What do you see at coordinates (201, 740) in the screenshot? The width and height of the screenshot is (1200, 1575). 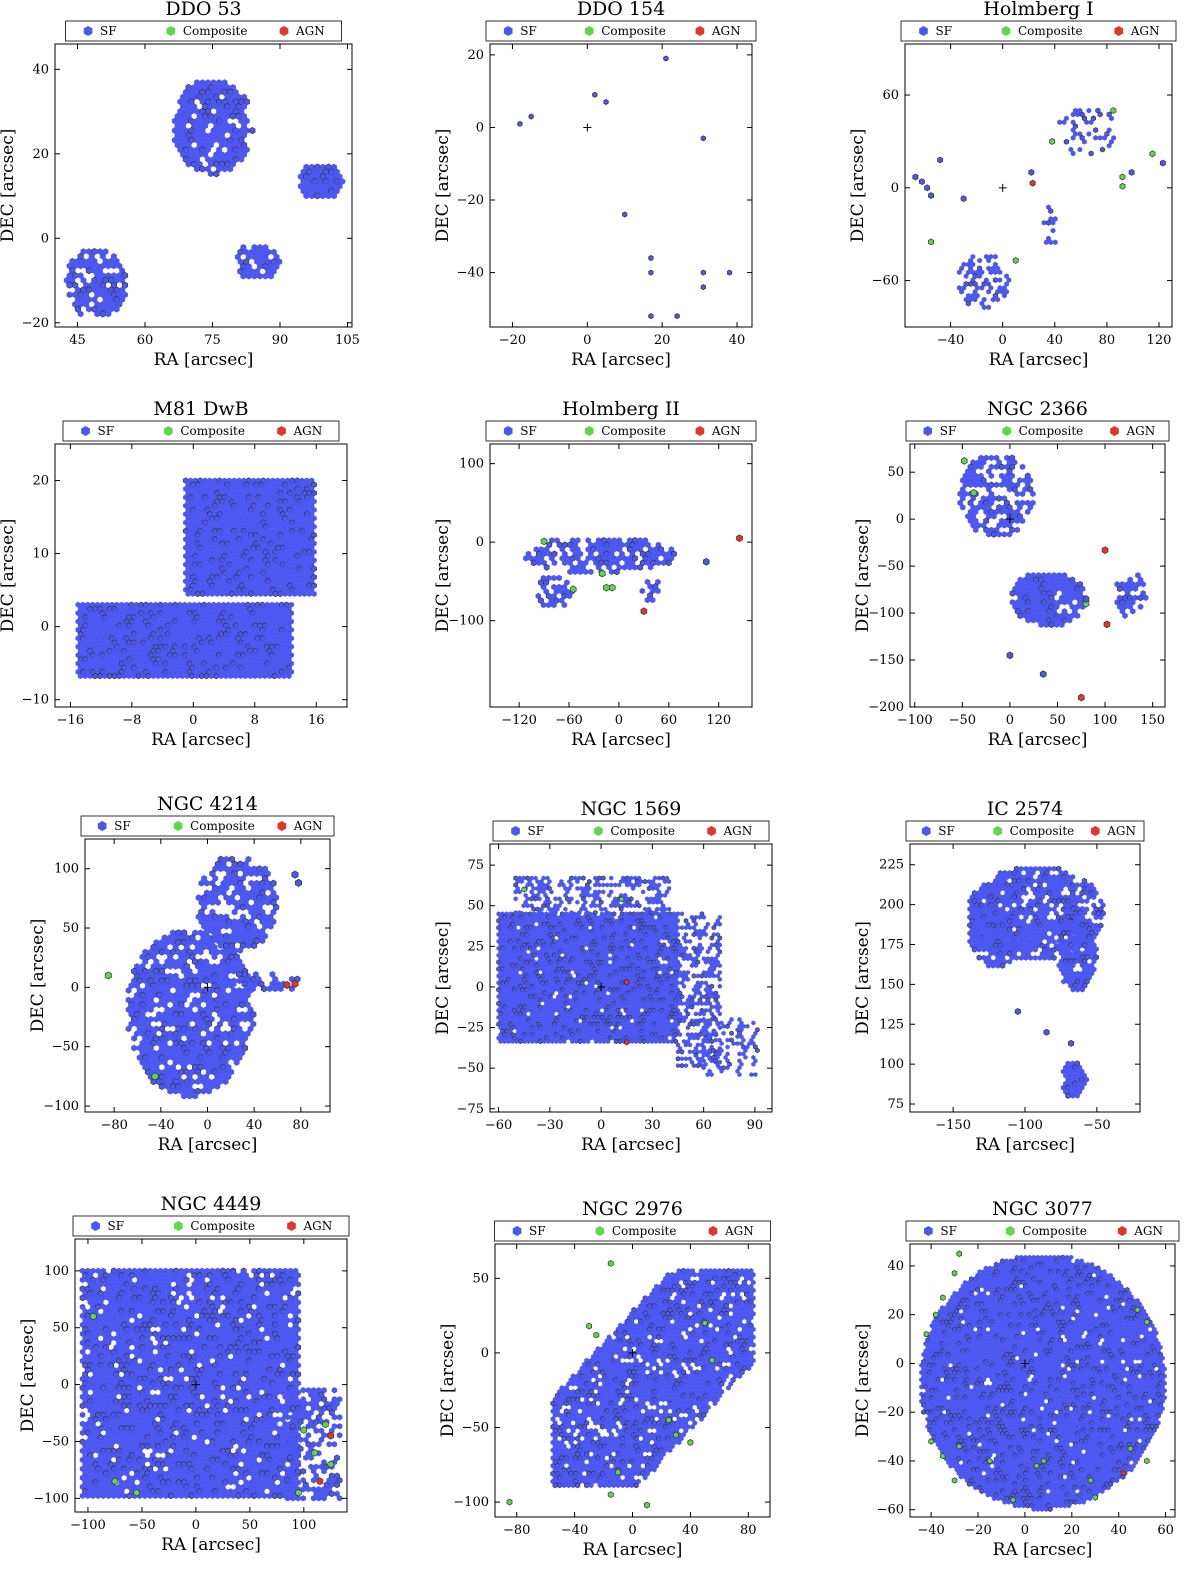 I see `x-axis-label: RA [arcsec]` at bounding box center [201, 740].